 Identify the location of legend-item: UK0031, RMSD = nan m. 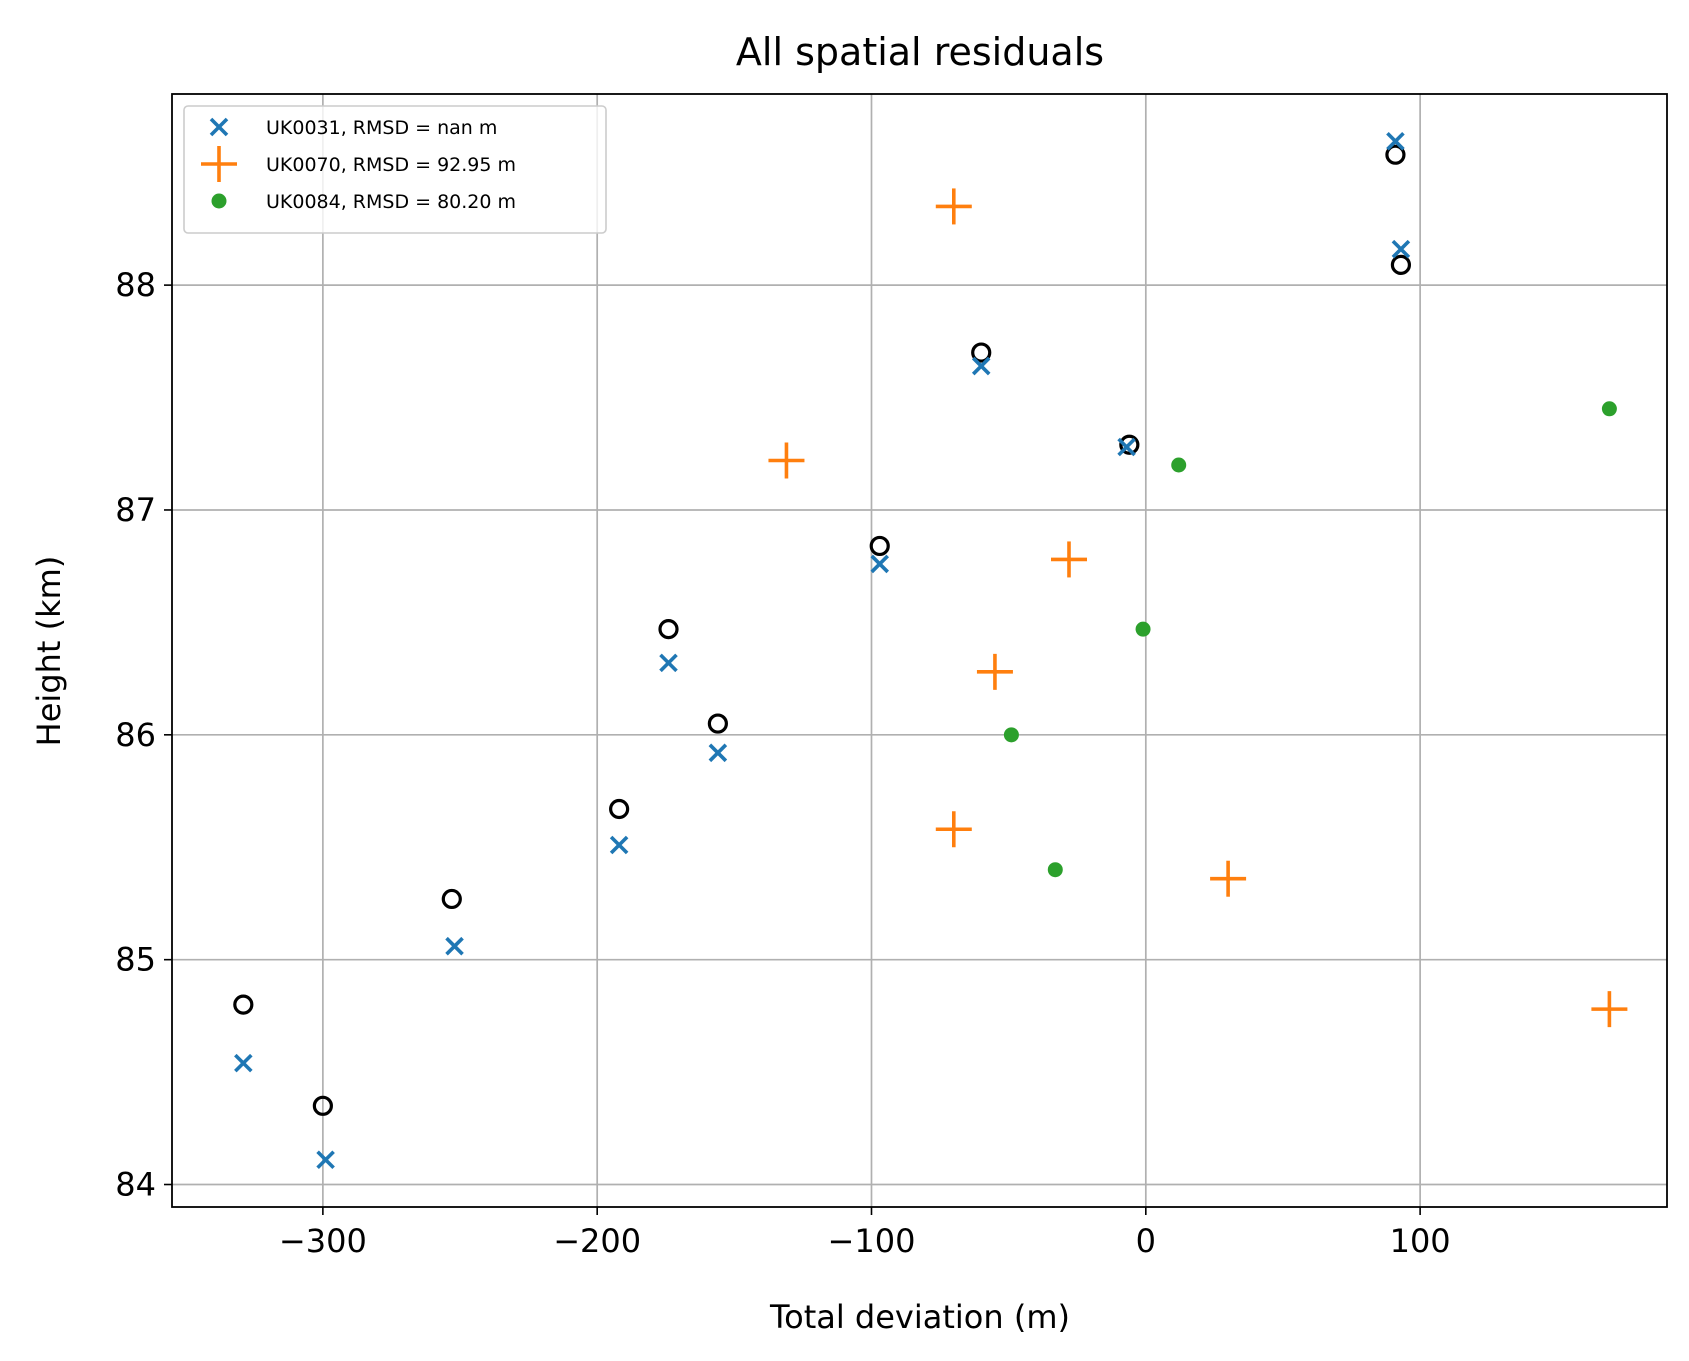
(353, 128).